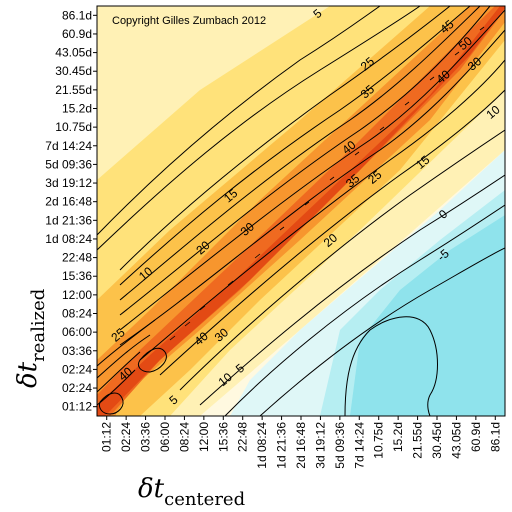 The height and width of the screenshot is (512, 512). Describe the element at coordinates (495, 437) in the screenshot. I see `x-tick-label: 86.1d` at that location.